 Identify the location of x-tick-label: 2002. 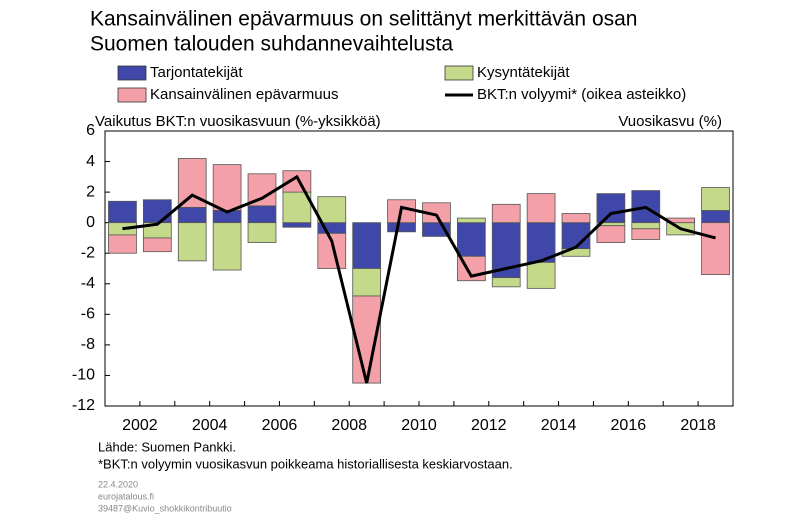
(140, 425).